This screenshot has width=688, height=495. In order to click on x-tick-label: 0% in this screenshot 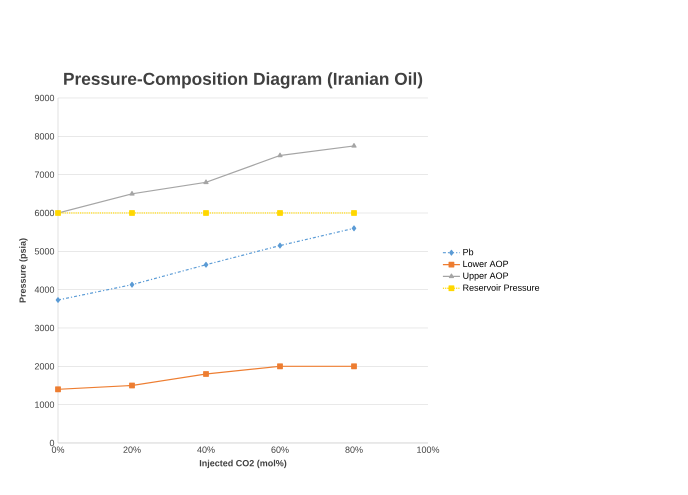, I will do `click(58, 449)`.